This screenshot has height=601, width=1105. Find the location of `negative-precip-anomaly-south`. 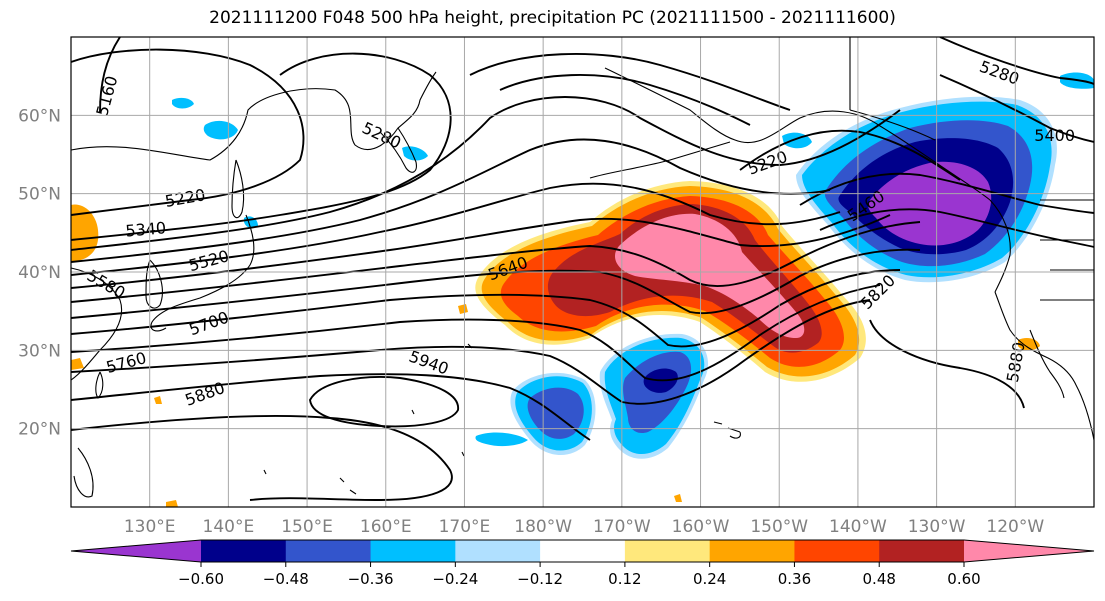

negative-precip-anomaly-south is located at coordinates (592, 396).